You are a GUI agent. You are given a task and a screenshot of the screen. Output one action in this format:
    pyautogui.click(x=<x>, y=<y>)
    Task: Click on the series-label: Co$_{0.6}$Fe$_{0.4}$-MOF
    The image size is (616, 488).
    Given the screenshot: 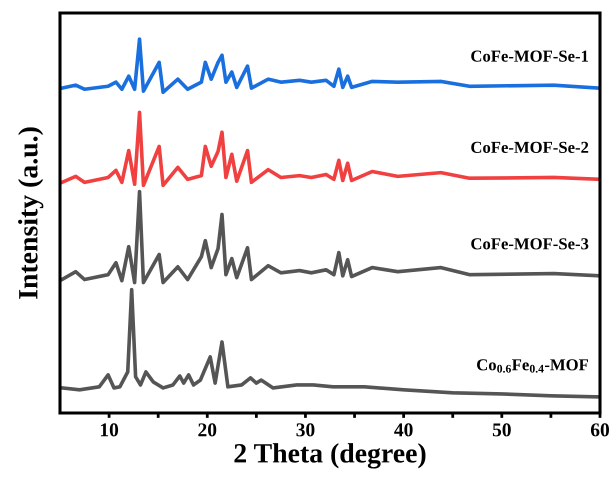 What is the action you would take?
    pyautogui.click(x=532, y=366)
    